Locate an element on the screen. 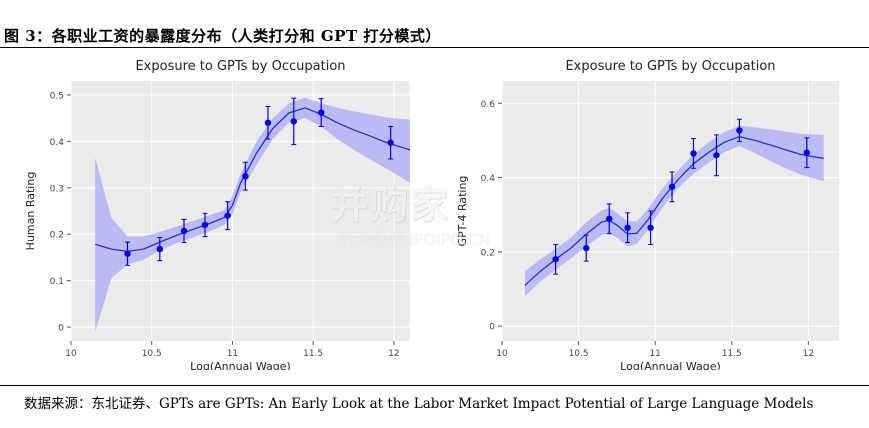  confidence-band is located at coordinates (674, 211).